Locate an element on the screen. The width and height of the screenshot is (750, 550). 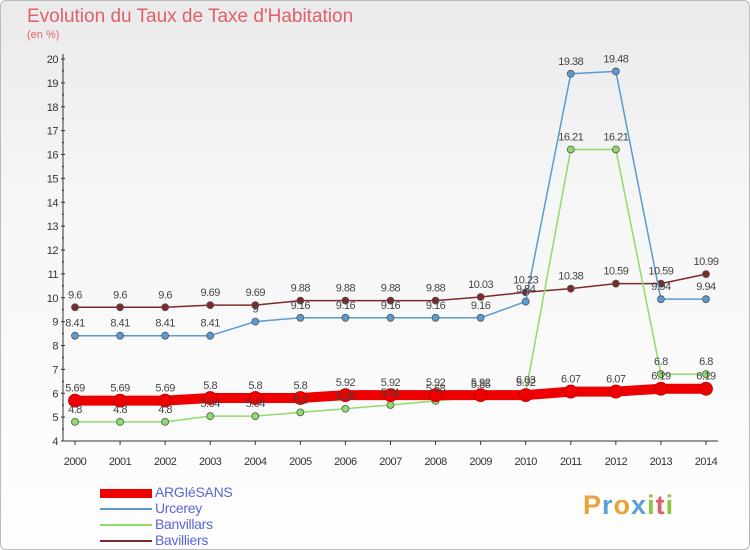
data-label: 5.85 is located at coordinates (481, 385).